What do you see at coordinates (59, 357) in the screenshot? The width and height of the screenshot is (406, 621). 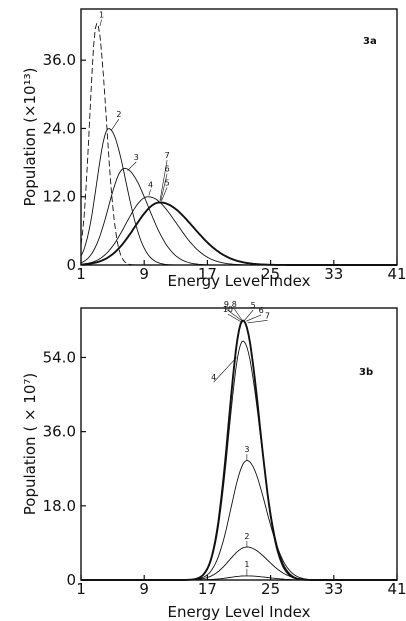 I see `y-tick-label: 54.0` at bounding box center [59, 357].